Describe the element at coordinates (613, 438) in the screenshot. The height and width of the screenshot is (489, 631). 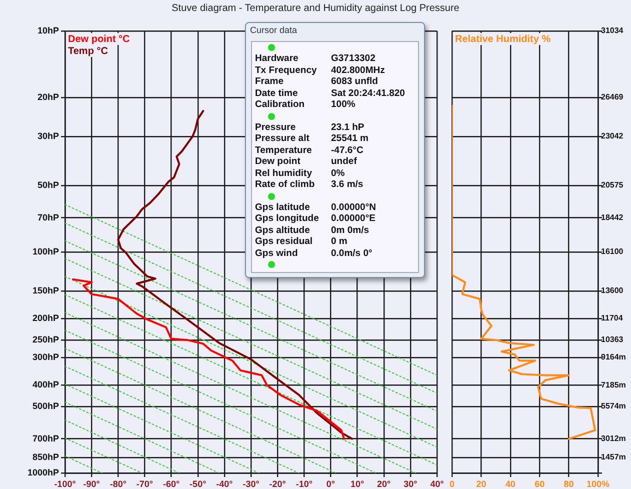
I see `text: 3012m` at that location.